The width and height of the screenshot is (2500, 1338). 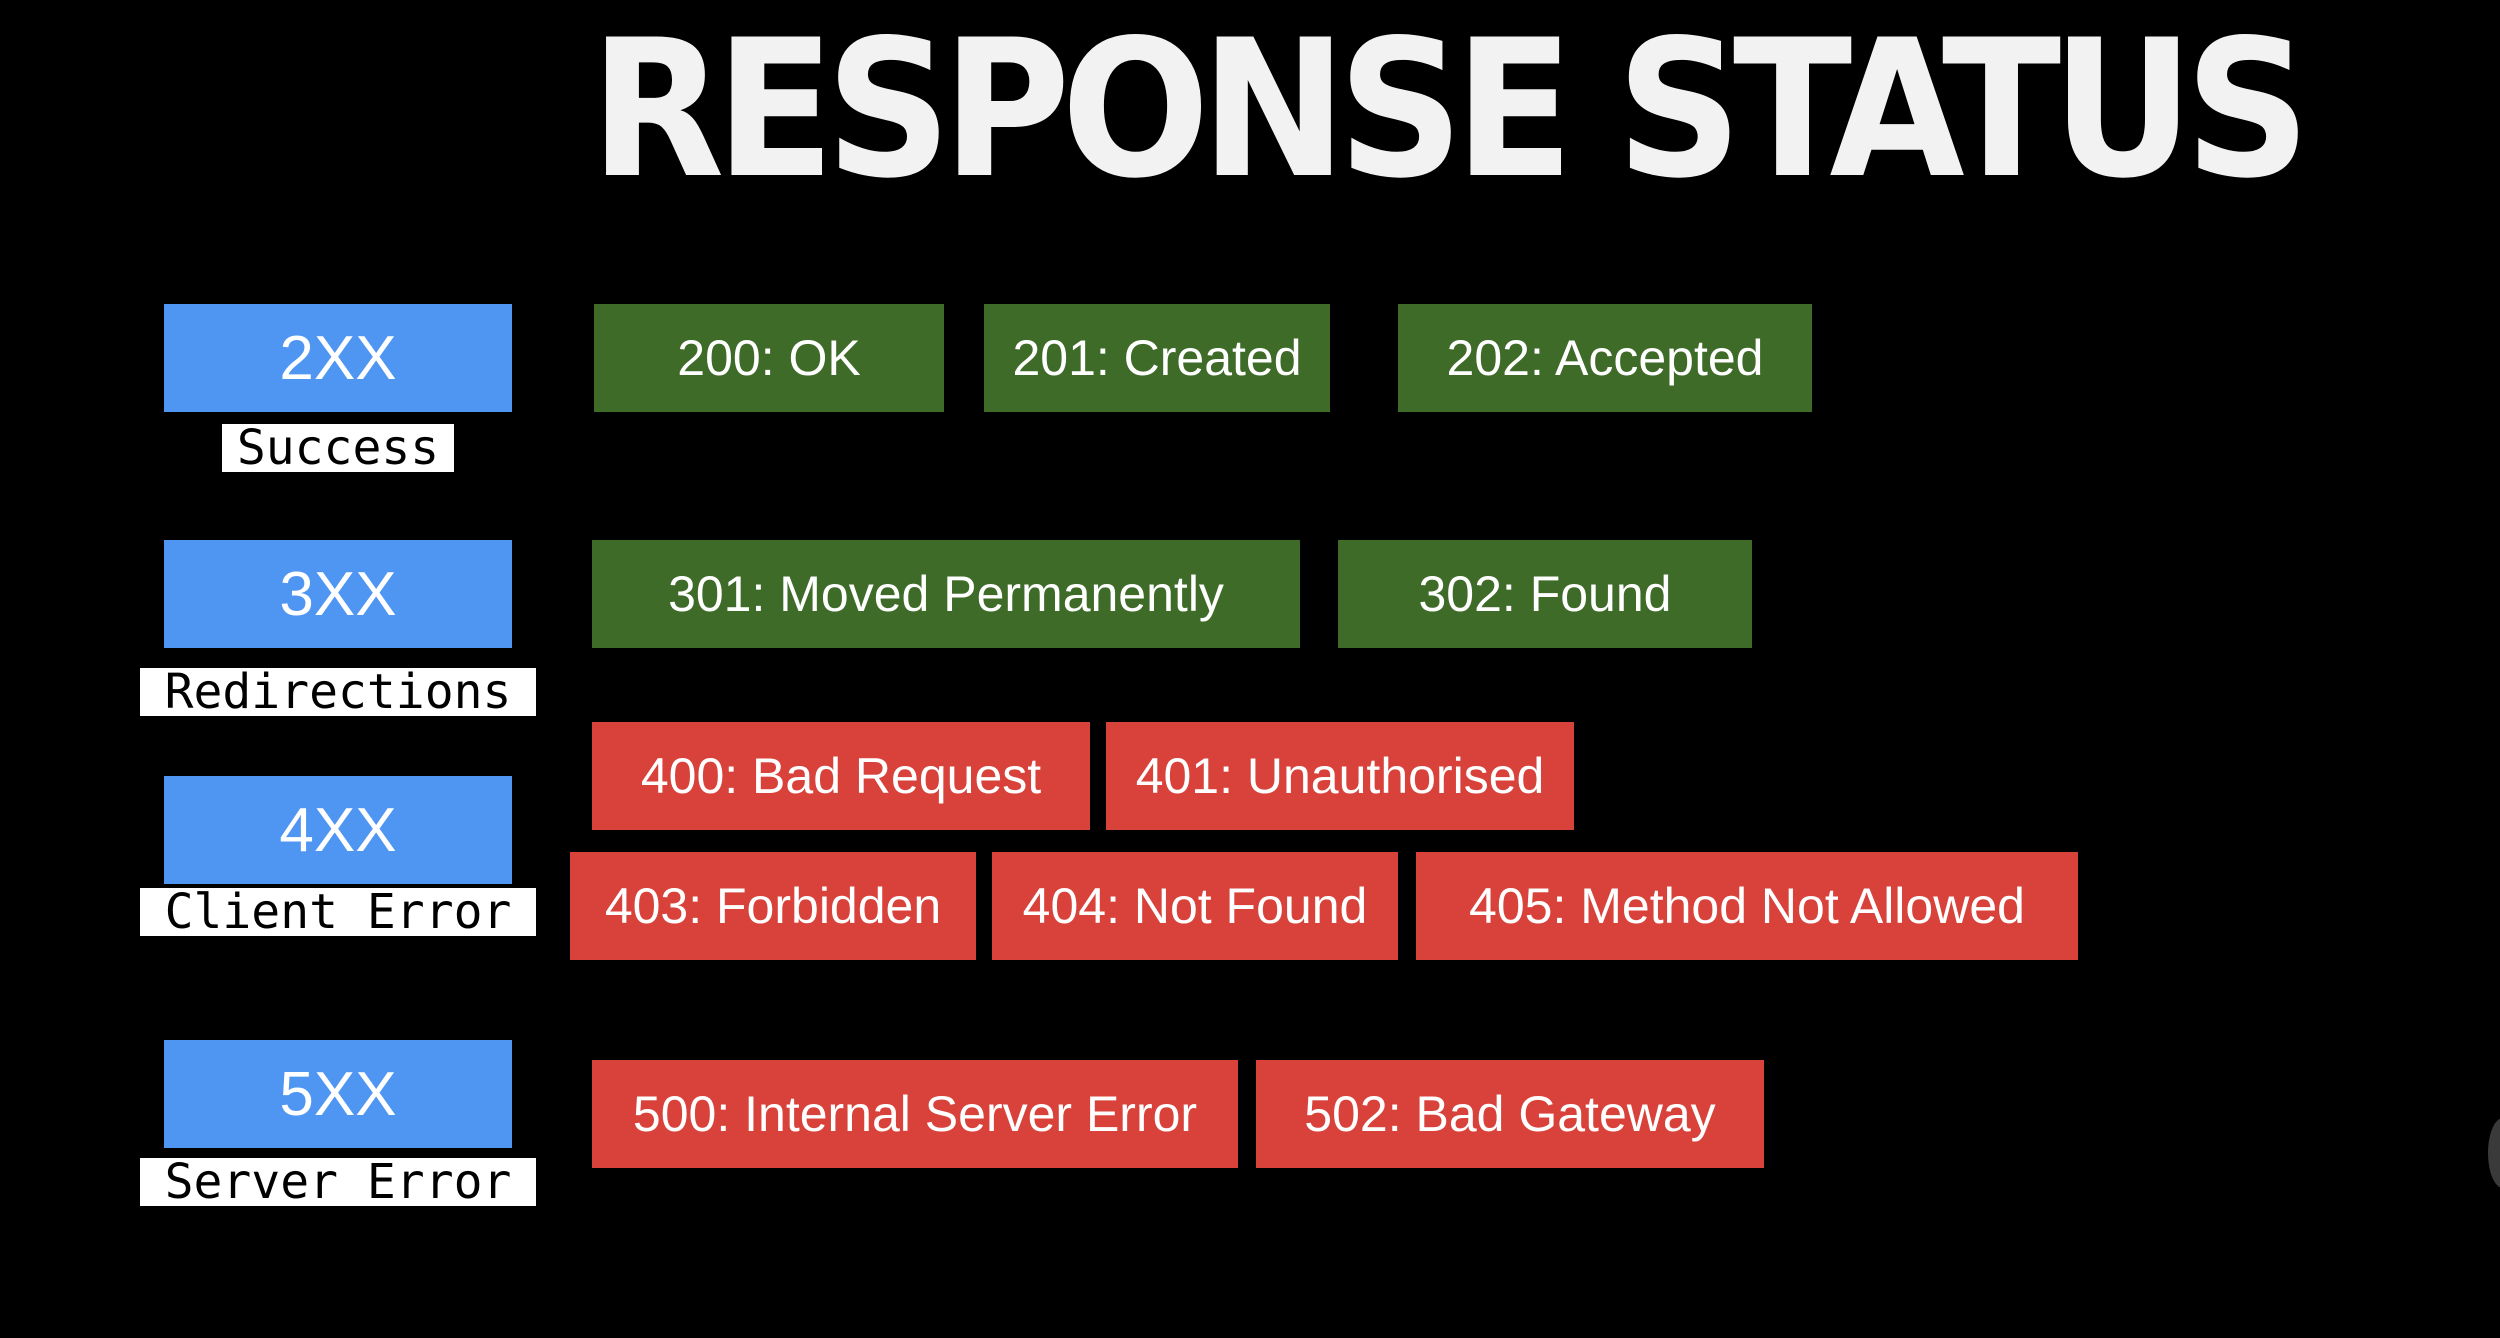 What do you see at coordinates (769, 358) in the screenshot?
I see `status-200-box: 200: OK` at bounding box center [769, 358].